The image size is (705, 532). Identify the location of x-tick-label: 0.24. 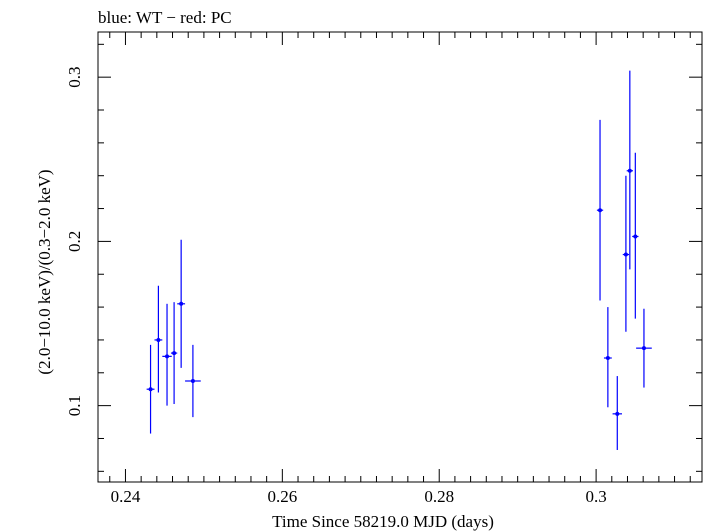
(126, 496).